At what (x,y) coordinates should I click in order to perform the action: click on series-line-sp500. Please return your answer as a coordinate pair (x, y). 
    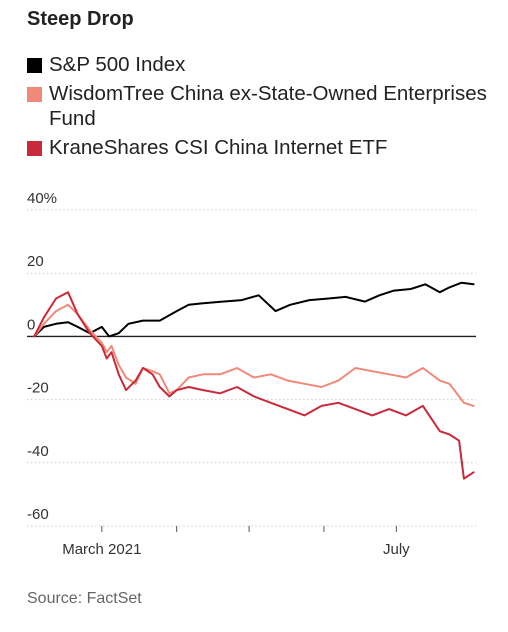
    Looking at the image, I should click on (254, 309).